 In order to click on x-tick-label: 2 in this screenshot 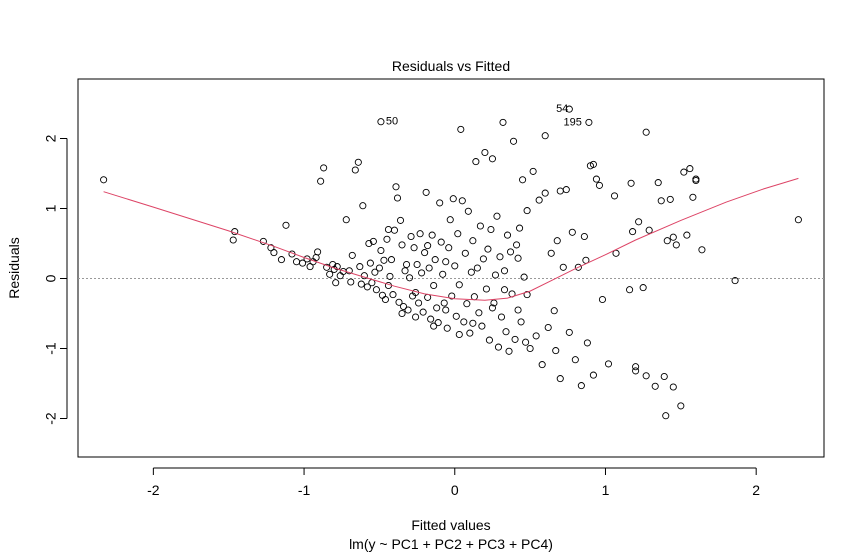, I will do `click(756, 490)`.